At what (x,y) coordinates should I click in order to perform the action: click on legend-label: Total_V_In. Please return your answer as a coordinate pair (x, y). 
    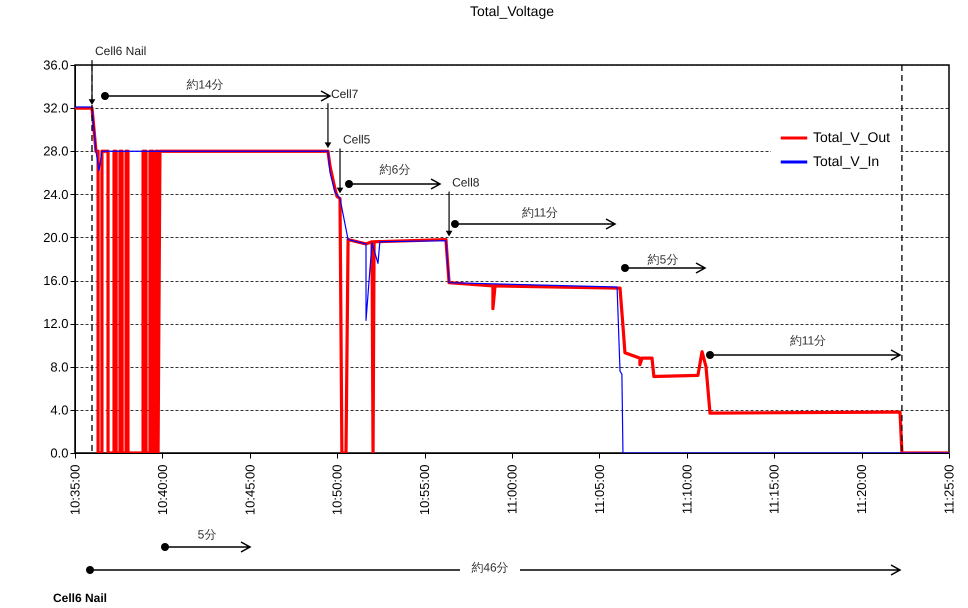
    Looking at the image, I should click on (846, 161).